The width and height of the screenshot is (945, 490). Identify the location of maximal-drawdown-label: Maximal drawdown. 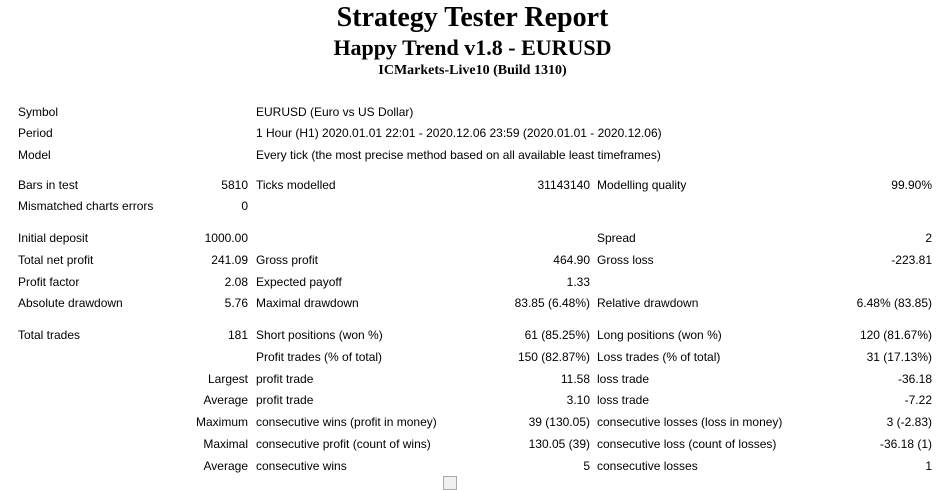
(307, 303).